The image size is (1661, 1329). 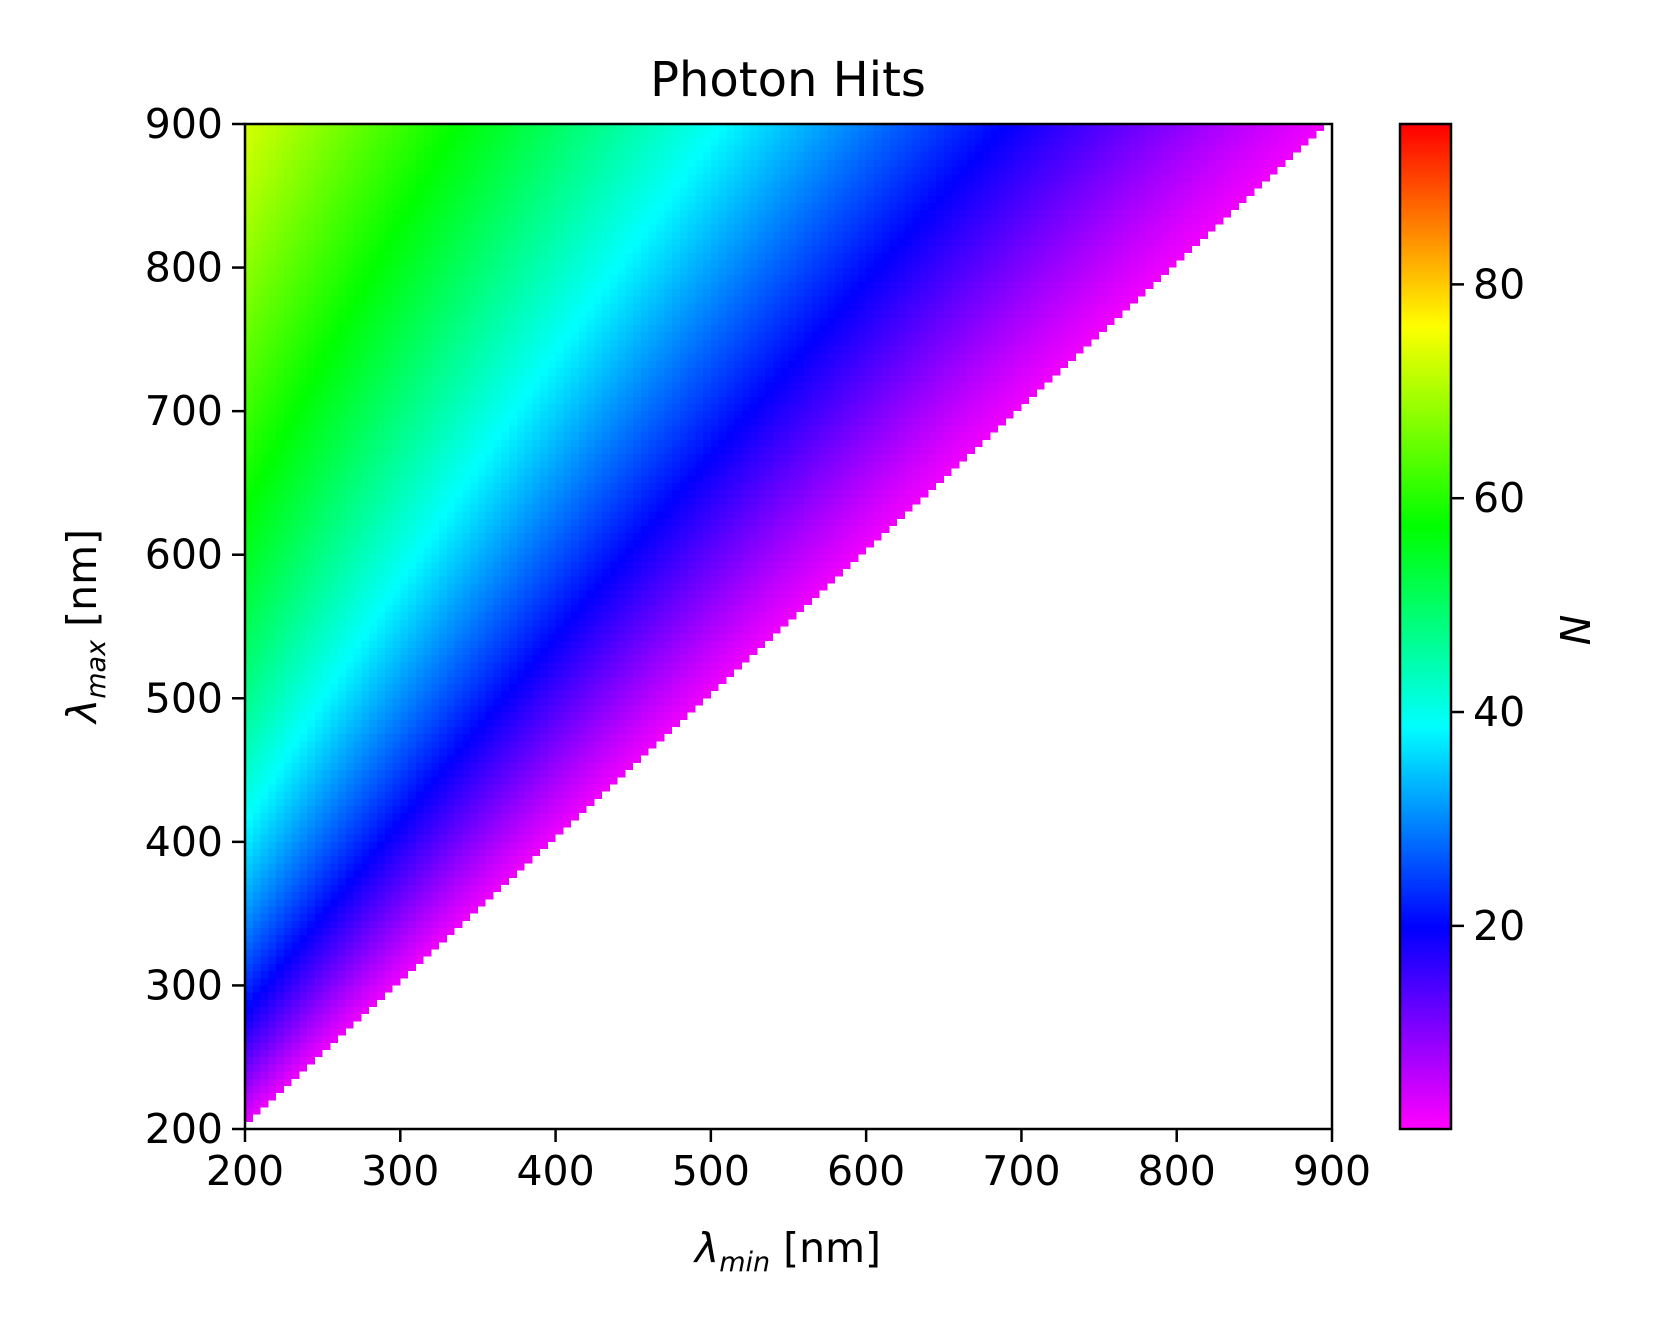 What do you see at coordinates (1499, 498) in the screenshot?
I see `colorbar-tick-label: 60` at bounding box center [1499, 498].